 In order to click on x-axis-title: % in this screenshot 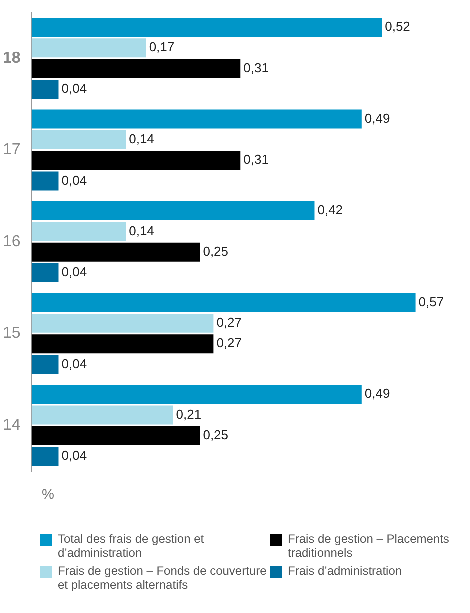, I will do `click(48, 494)`.